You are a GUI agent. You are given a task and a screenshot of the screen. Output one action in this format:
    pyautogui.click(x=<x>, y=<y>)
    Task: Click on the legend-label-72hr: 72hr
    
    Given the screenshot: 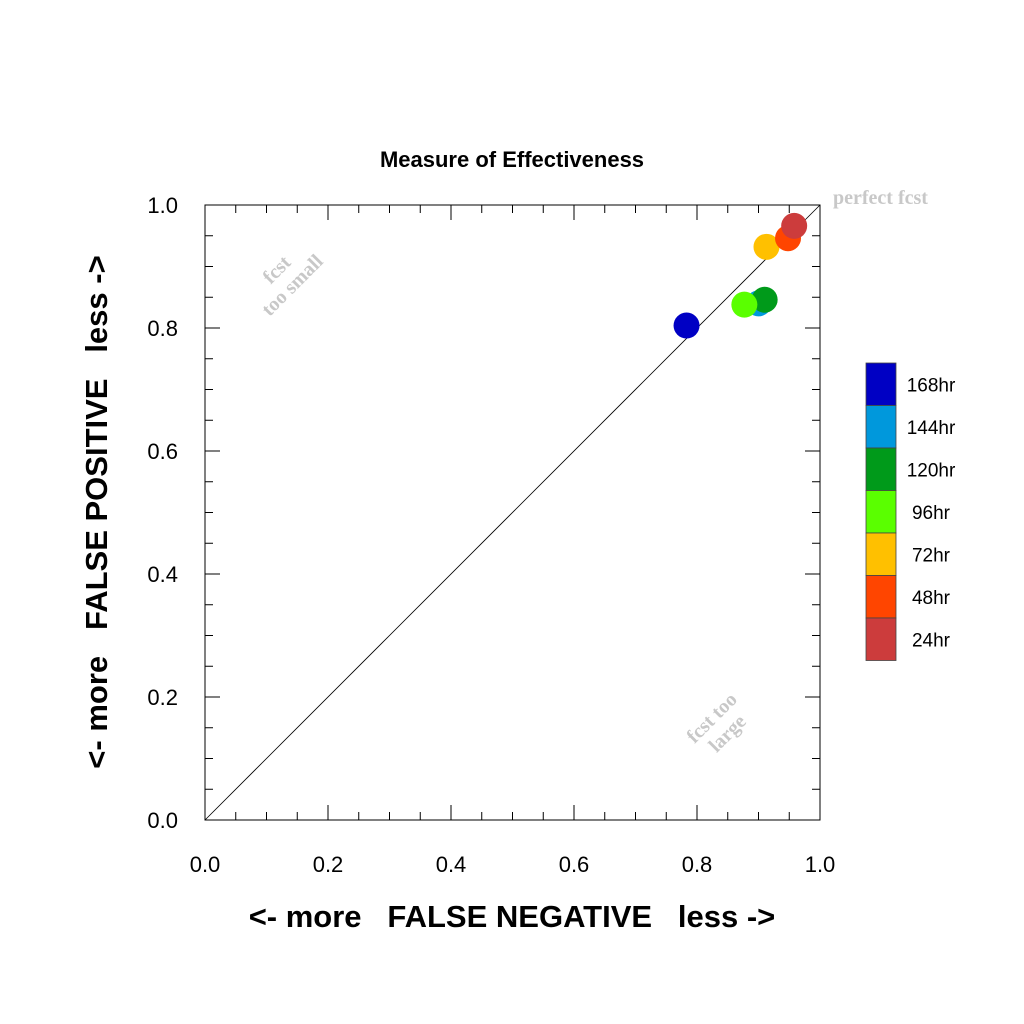 What is the action you would take?
    pyautogui.click(x=931, y=555)
    